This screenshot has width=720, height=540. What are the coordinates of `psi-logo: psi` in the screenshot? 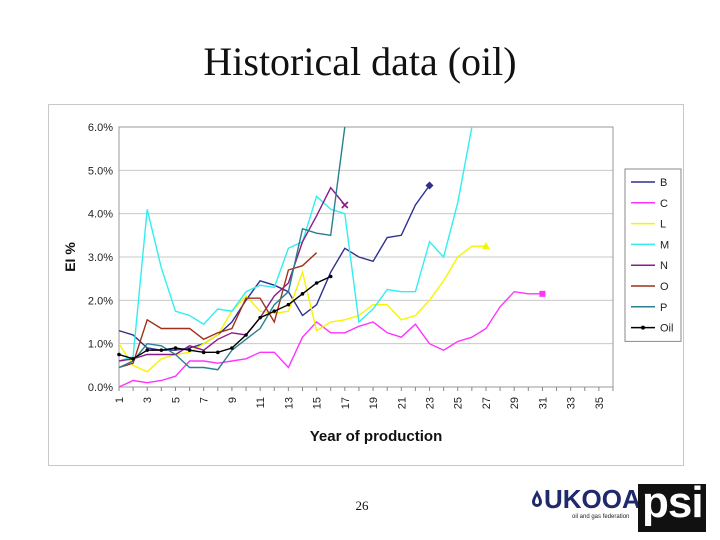 It's located at (672, 505).